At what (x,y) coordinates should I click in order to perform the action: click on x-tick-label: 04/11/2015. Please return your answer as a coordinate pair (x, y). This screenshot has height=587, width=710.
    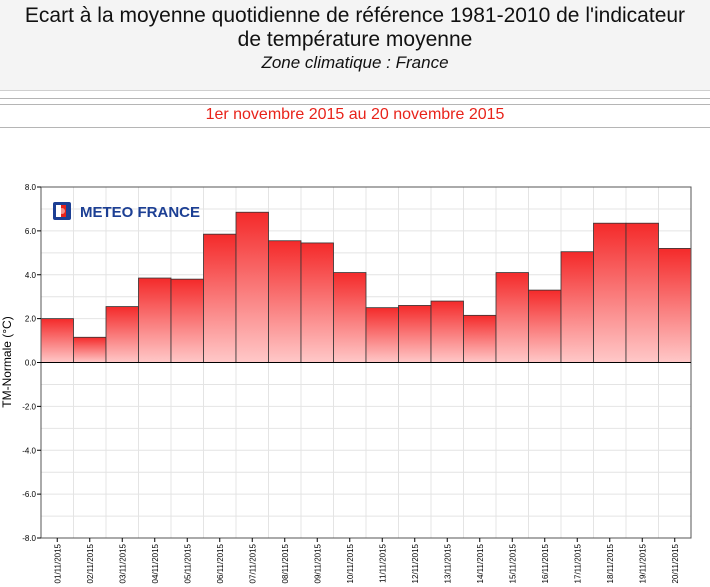
    Looking at the image, I should click on (155, 563).